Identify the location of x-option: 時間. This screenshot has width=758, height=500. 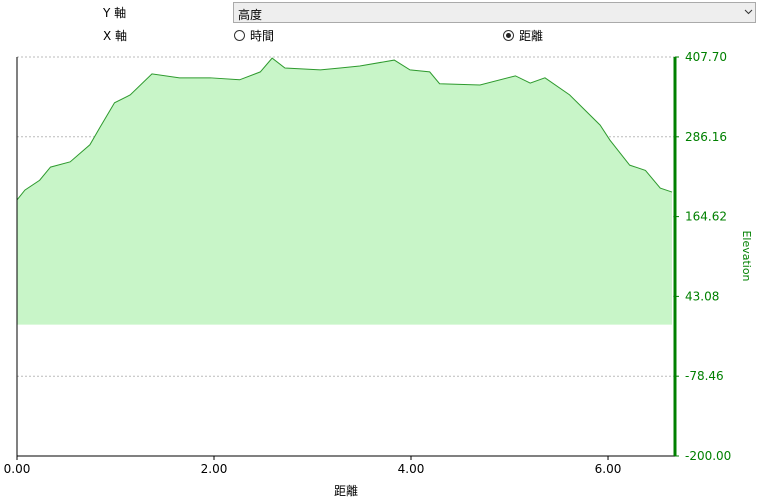
(254, 35).